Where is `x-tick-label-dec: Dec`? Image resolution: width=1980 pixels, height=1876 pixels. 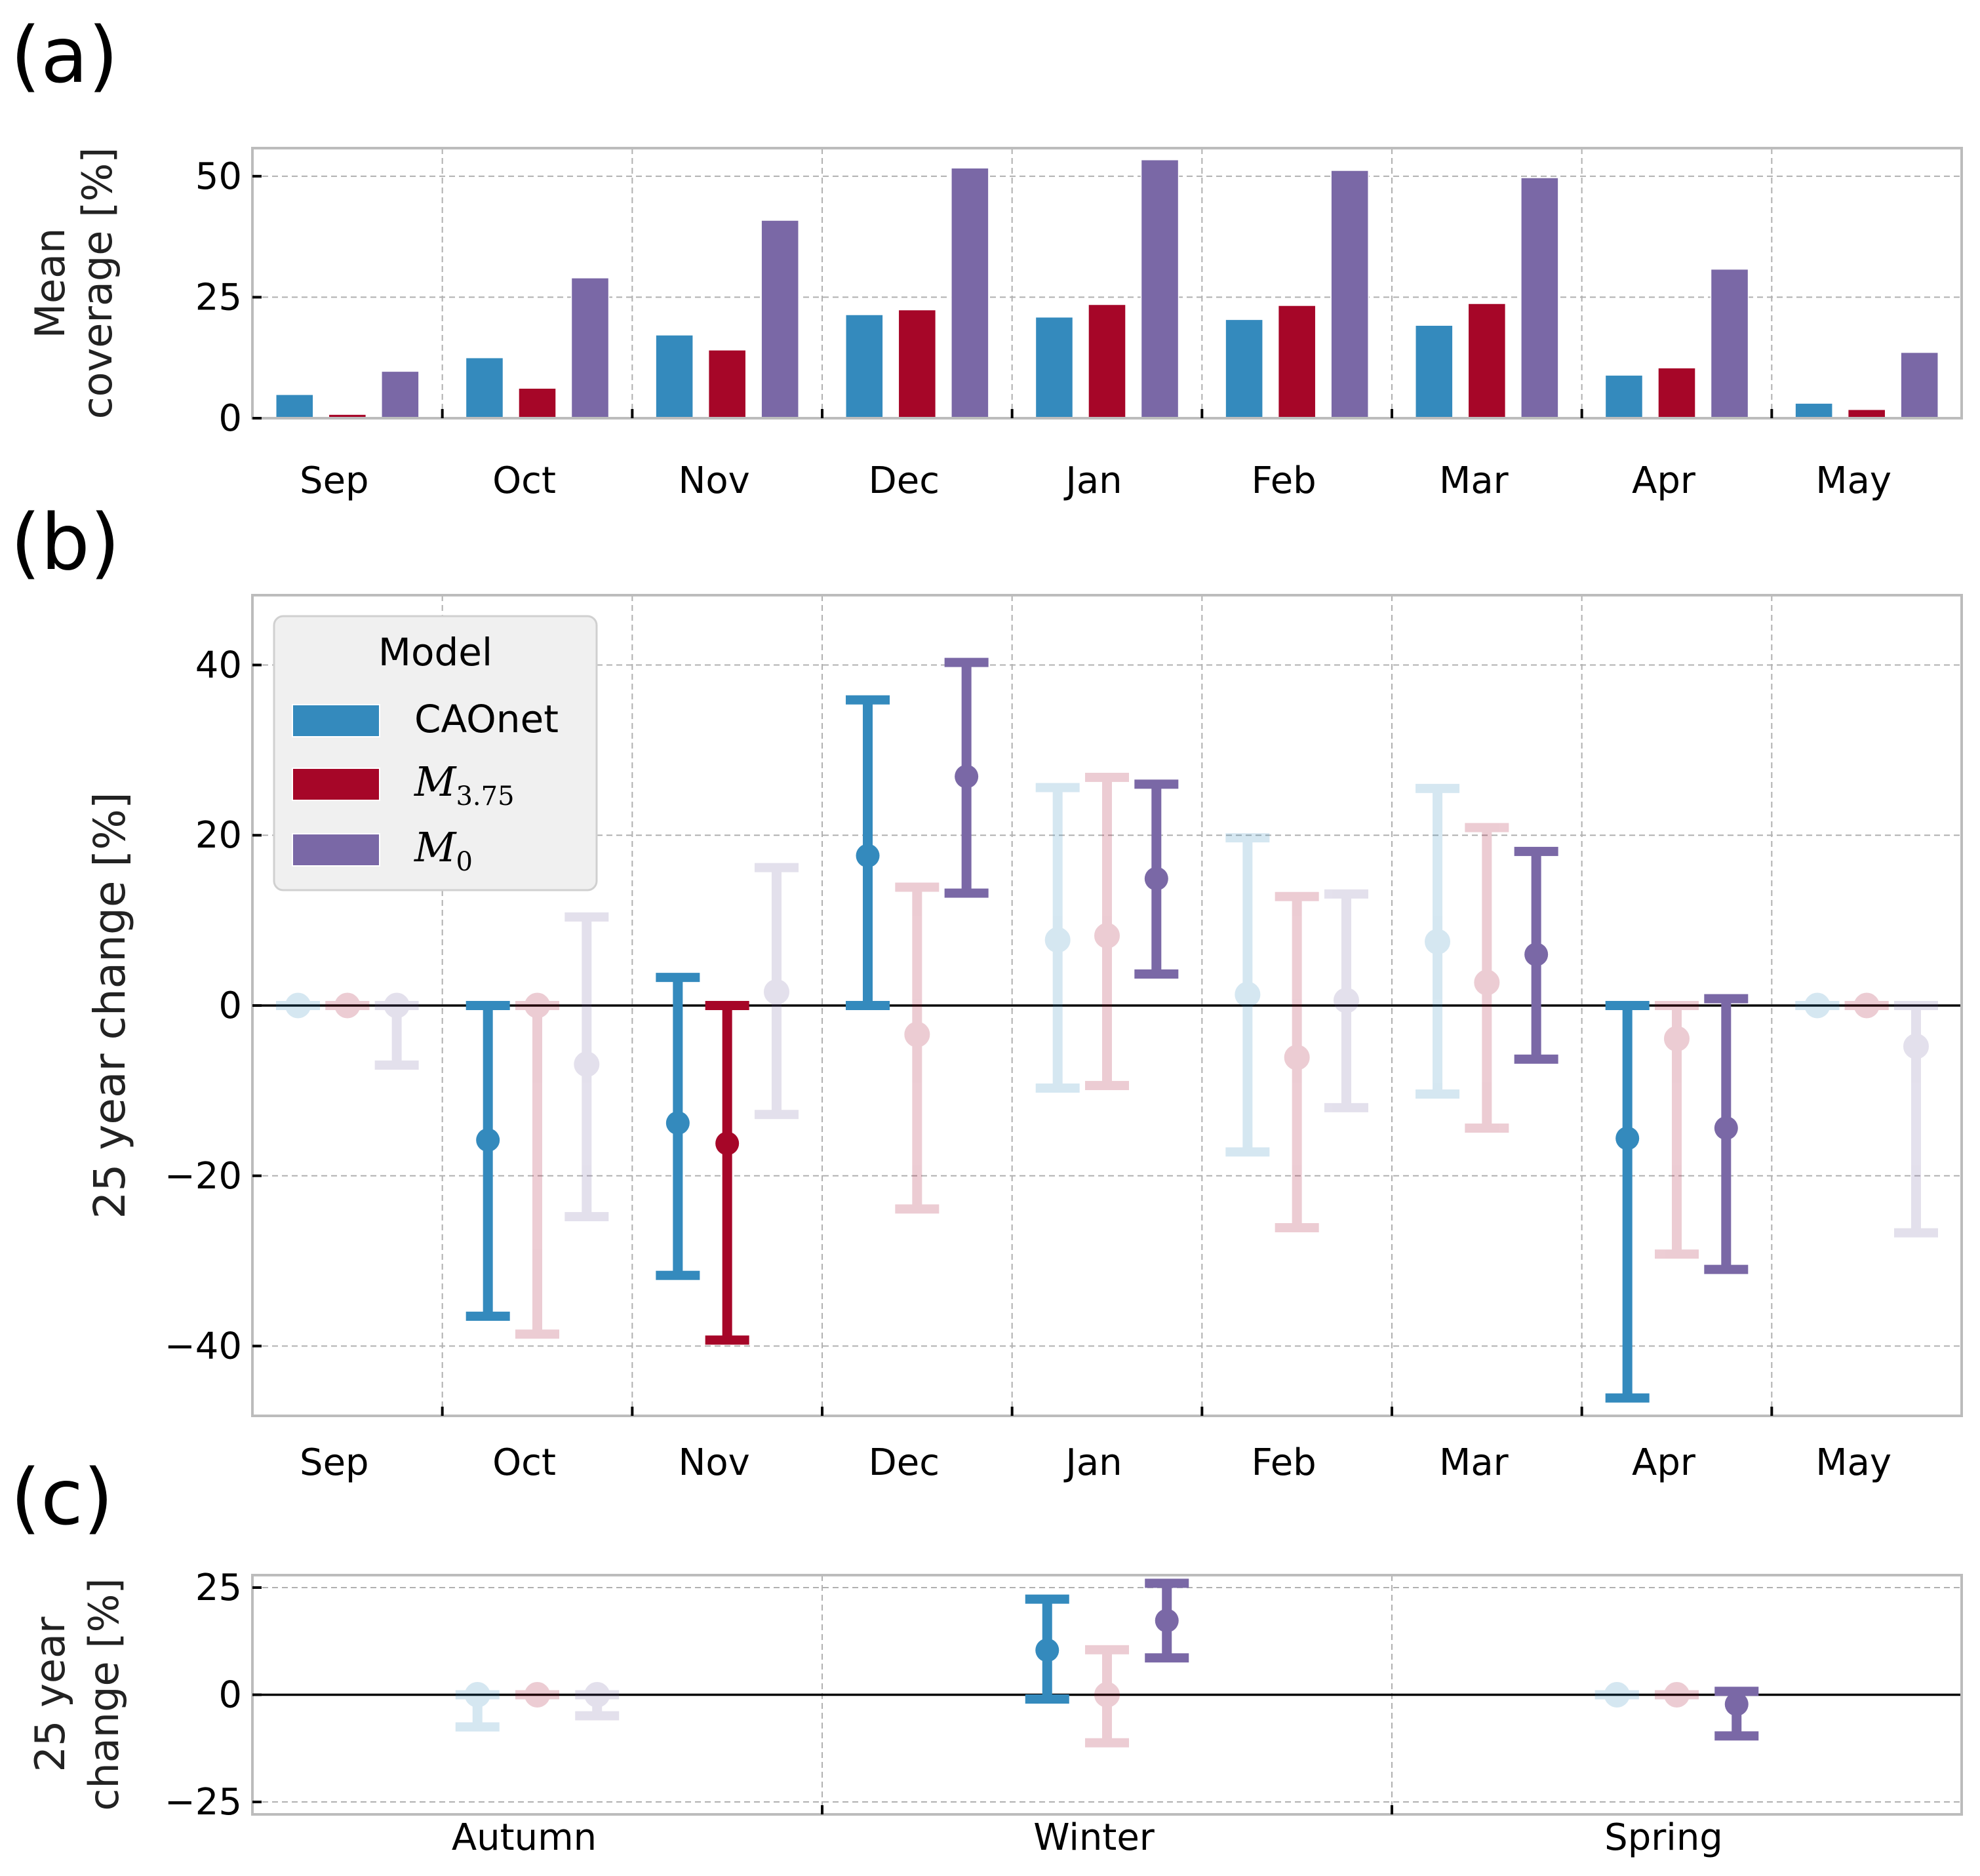
x-tick-label-dec: Dec is located at coordinates (905, 1462).